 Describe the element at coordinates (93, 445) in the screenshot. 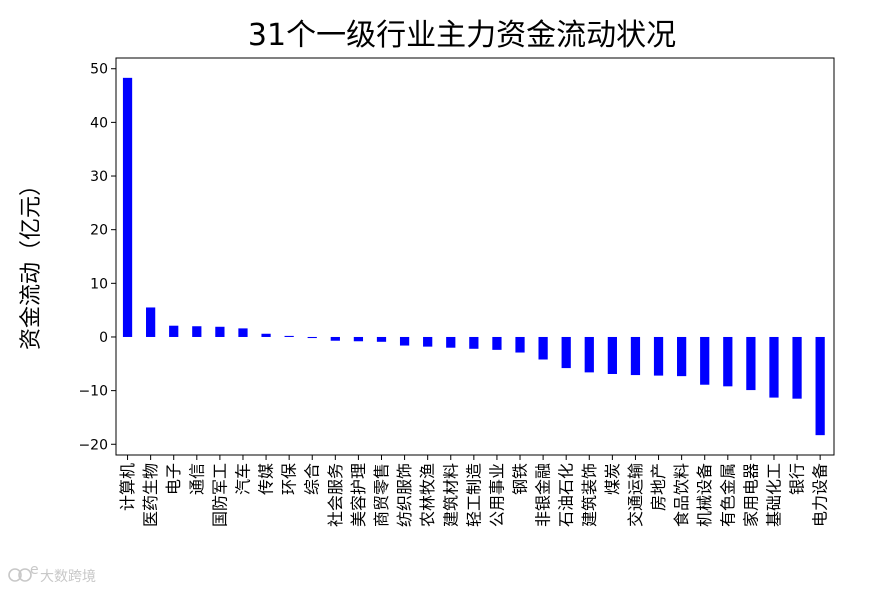

I see `y-tick-label: −20` at that location.